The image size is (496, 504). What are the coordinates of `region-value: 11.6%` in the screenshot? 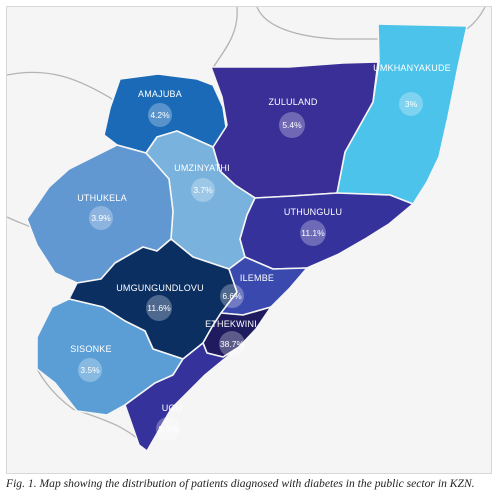 It's located at (159, 308).